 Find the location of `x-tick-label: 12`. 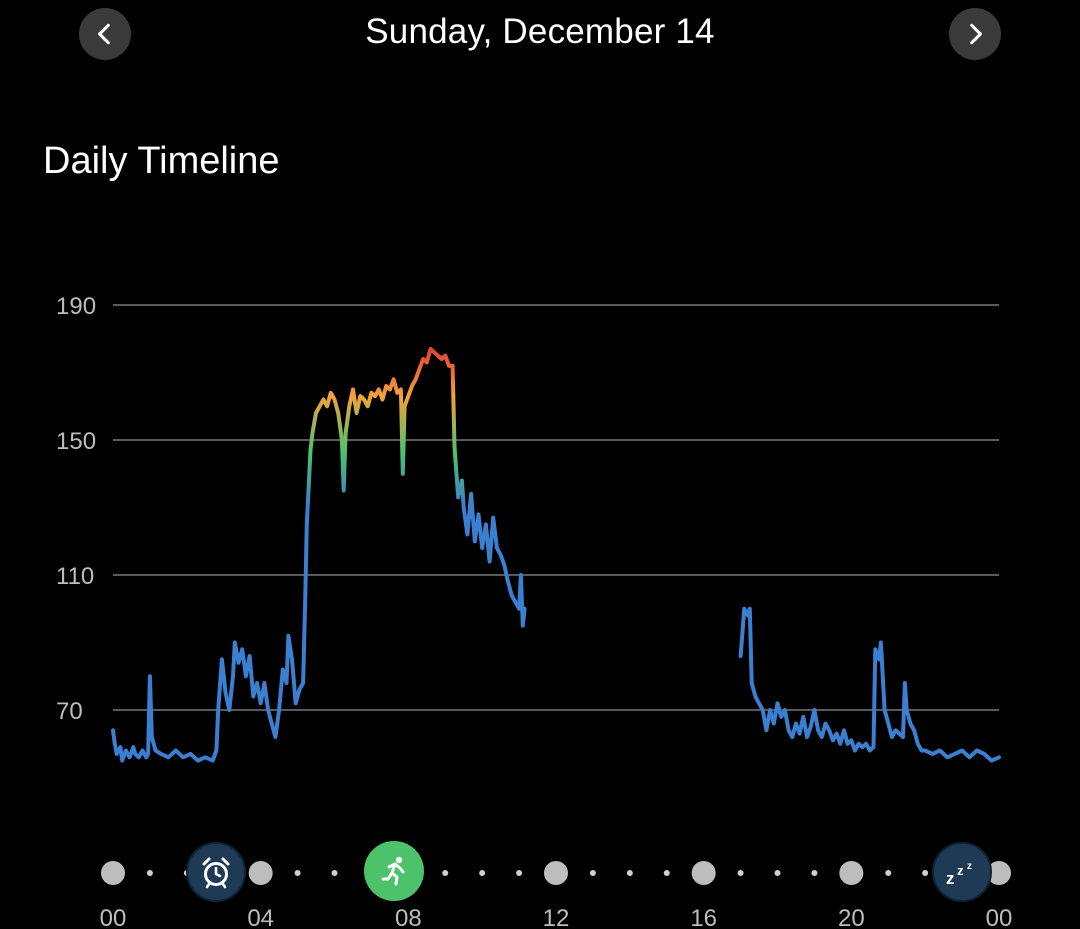

x-tick-label: 12 is located at coordinates (556, 917).